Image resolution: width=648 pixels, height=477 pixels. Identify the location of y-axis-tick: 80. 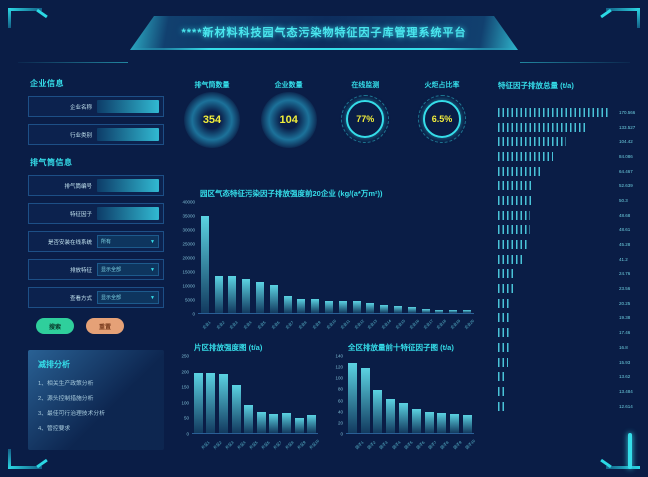
(340, 389).